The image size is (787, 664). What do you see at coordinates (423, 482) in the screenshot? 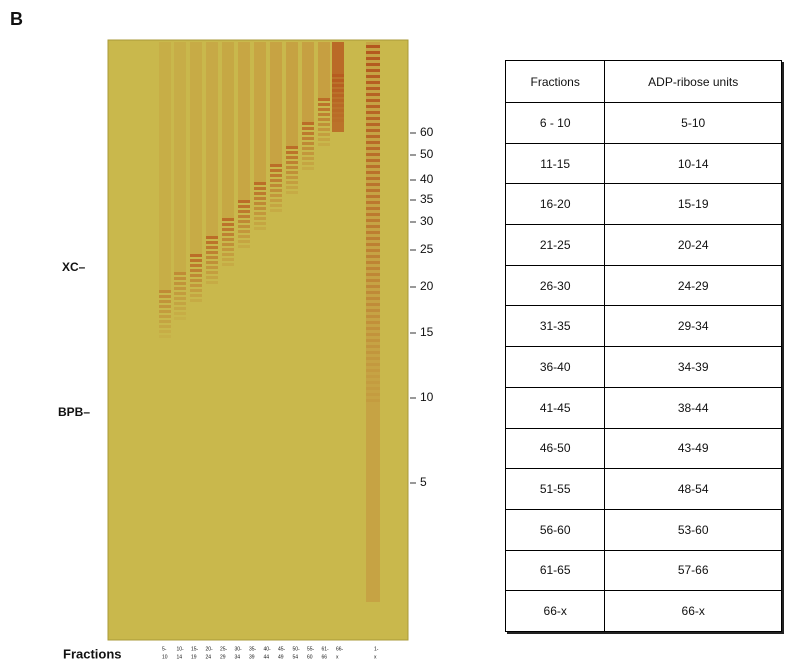
I see `size-marker: 5` at bounding box center [423, 482].